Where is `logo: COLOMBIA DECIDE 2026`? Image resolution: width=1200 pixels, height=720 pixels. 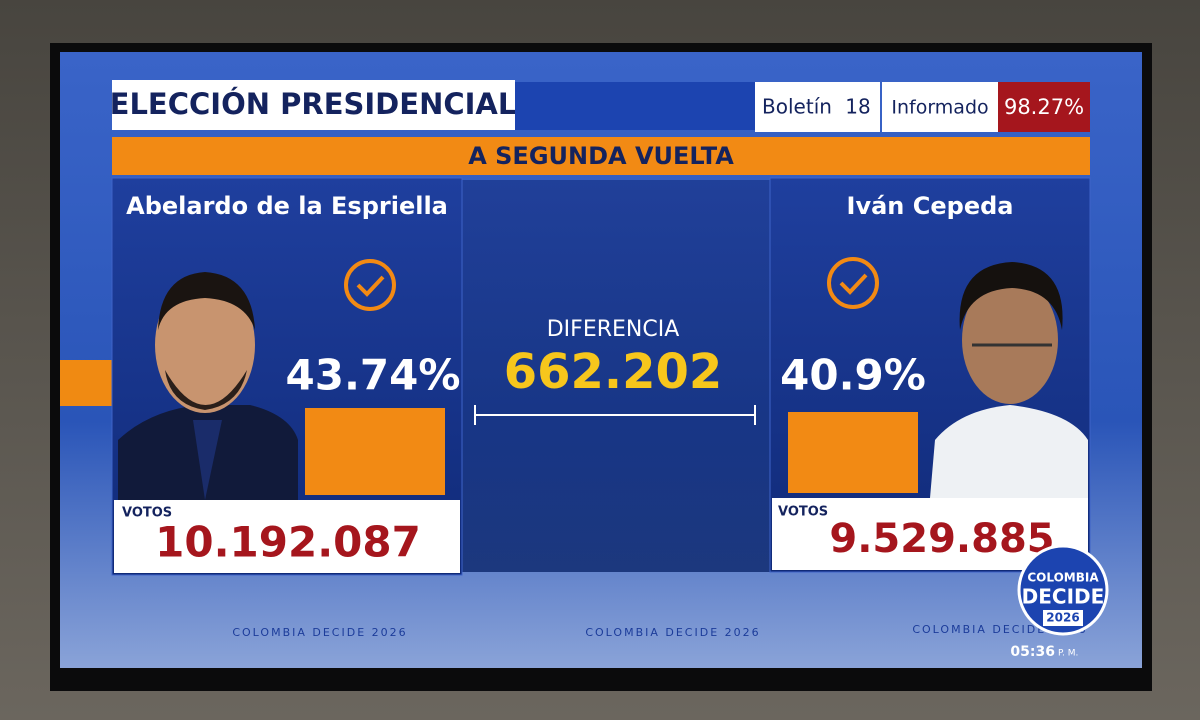 logo: COLOMBIA DECIDE 2026 is located at coordinates (1063, 590).